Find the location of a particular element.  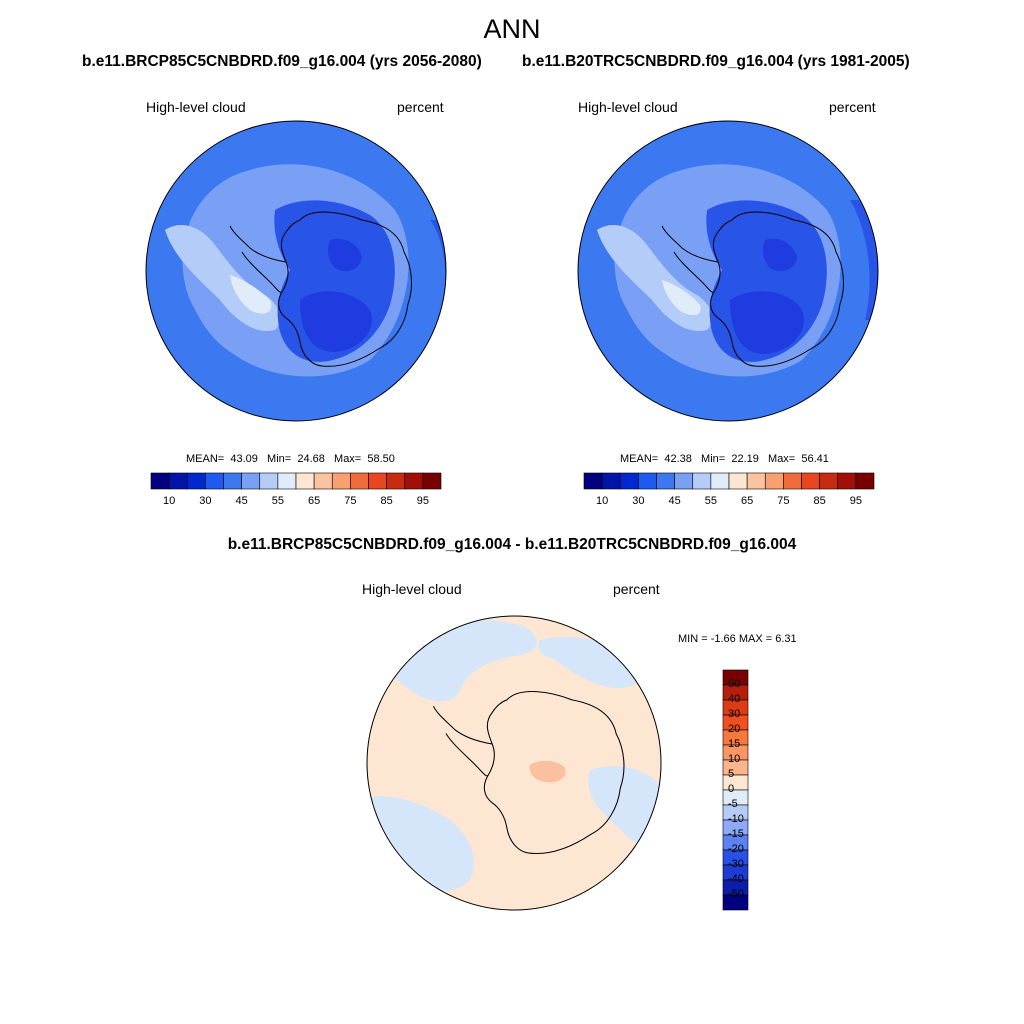

panel-left-stats: MEAN= 43.09 Min= 24.68 Max= 58.50 is located at coordinates (290, 459).